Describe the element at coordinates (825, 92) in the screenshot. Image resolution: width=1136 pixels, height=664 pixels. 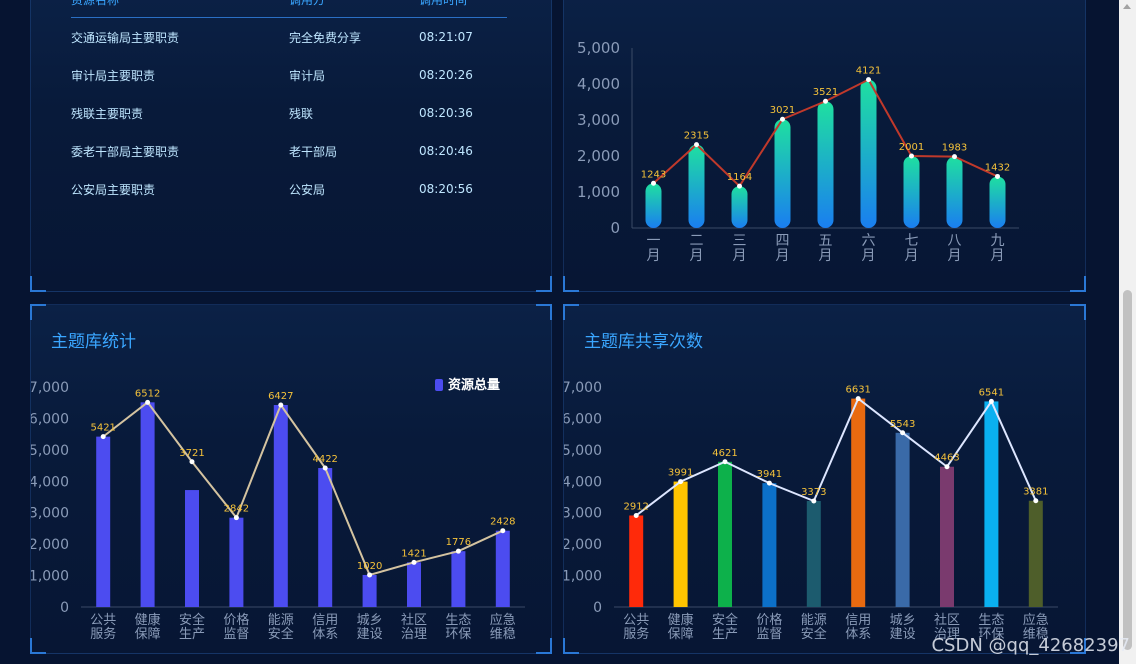
I see `data-label: 3521` at that location.